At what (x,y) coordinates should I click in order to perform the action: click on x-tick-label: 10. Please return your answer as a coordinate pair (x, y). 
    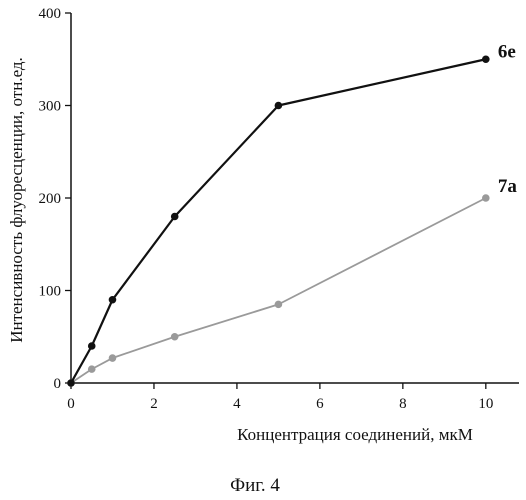
    Looking at the image, I should click on (485, 404).